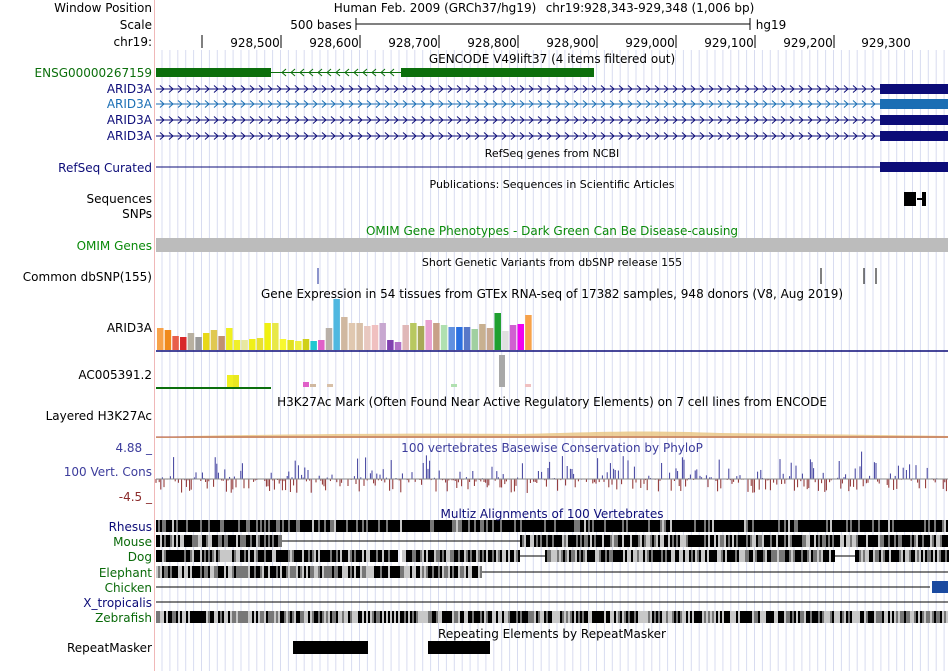  What do you see at coordinates (650, 8) in the screenshot?
I see `position-text: chr19:928,343-929,348 (1,006 bp)` at bounding box center [650, 8].